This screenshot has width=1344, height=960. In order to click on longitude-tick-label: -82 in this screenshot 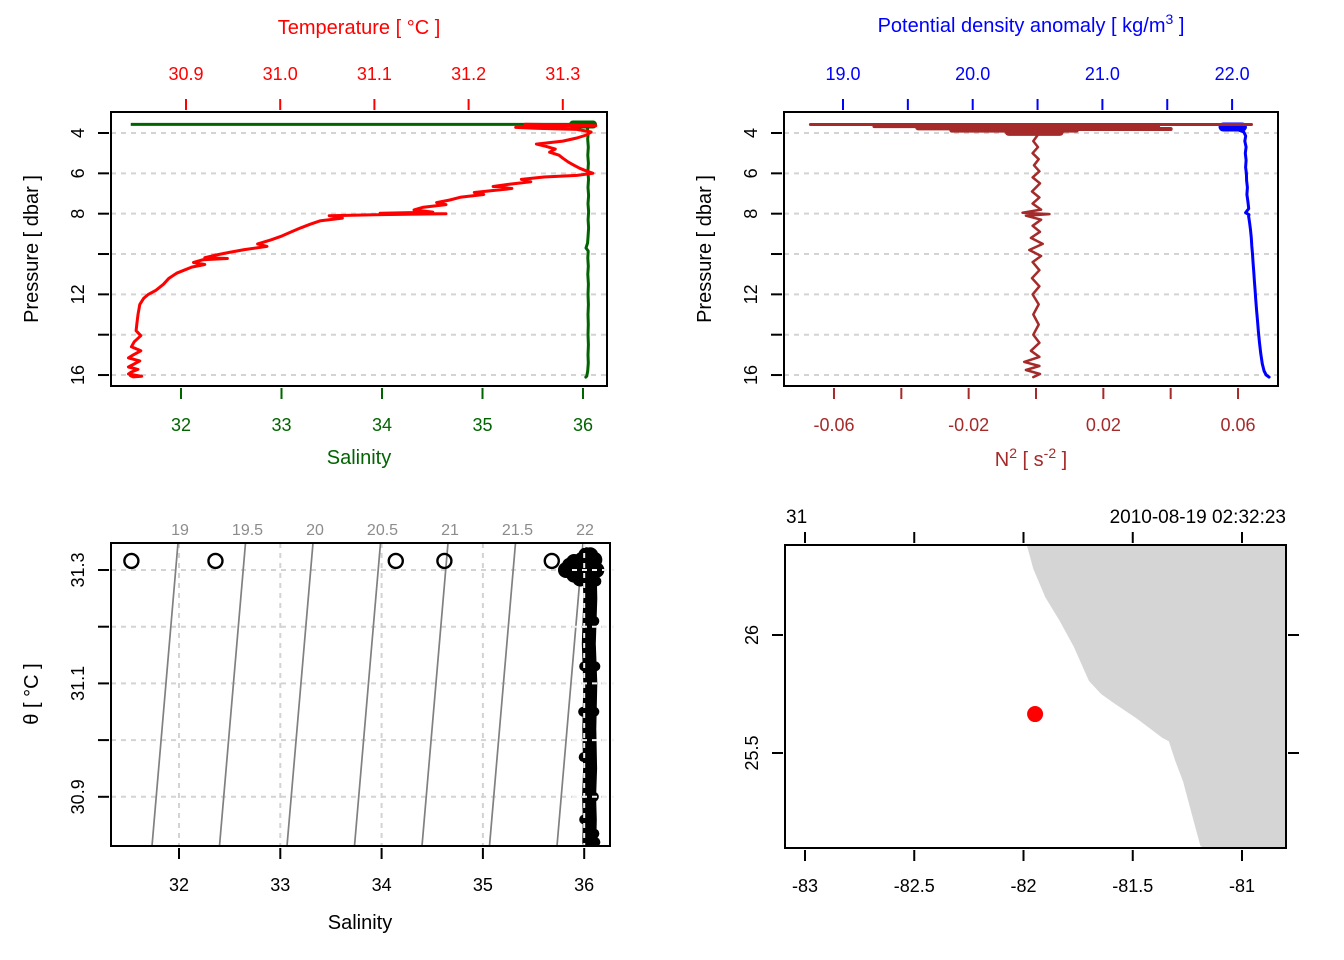, I will do `click(1023, 886)`.